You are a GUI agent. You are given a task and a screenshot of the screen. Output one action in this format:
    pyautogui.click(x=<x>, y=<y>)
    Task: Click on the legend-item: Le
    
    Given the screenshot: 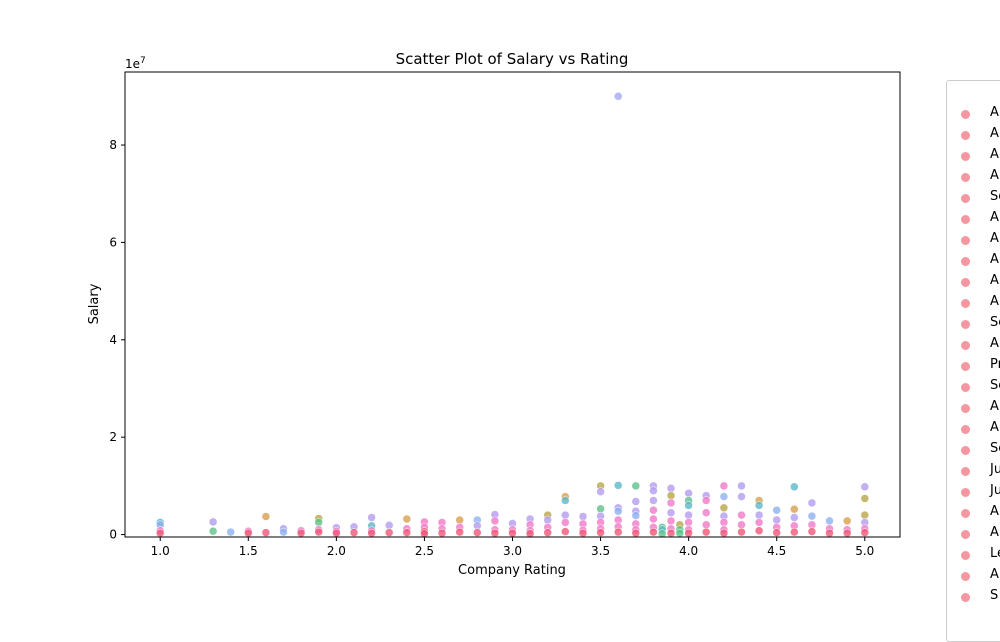 What is the action you would take?
    pyautogui.click(x=973, y=555)
    